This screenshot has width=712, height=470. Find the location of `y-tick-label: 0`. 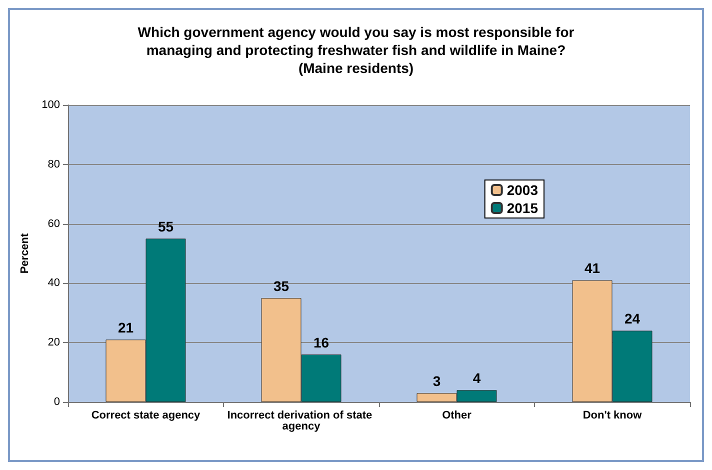

y-tick-label: 0 is located at coordinates (57, 402).